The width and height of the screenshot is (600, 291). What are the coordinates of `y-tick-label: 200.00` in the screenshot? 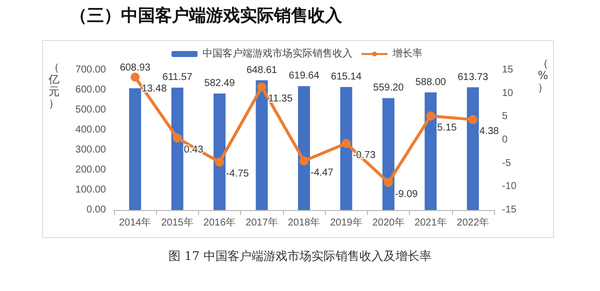 It's located at (90, 170).